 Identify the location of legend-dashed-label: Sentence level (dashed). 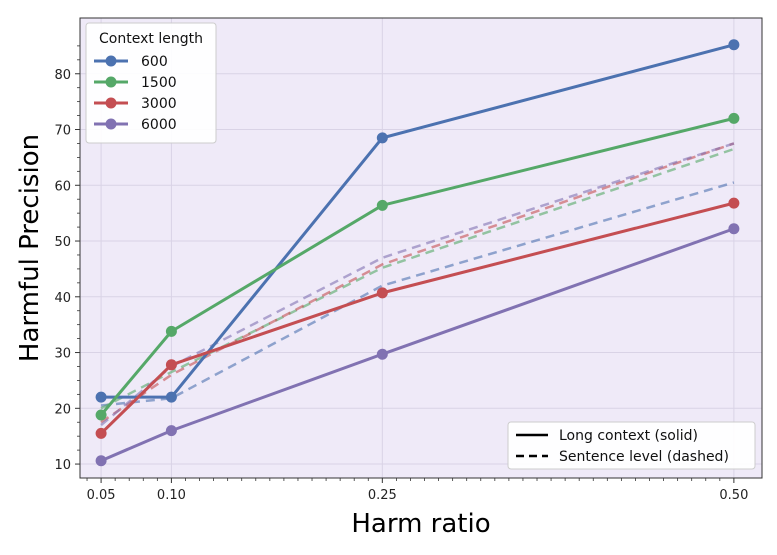
(644, 457).